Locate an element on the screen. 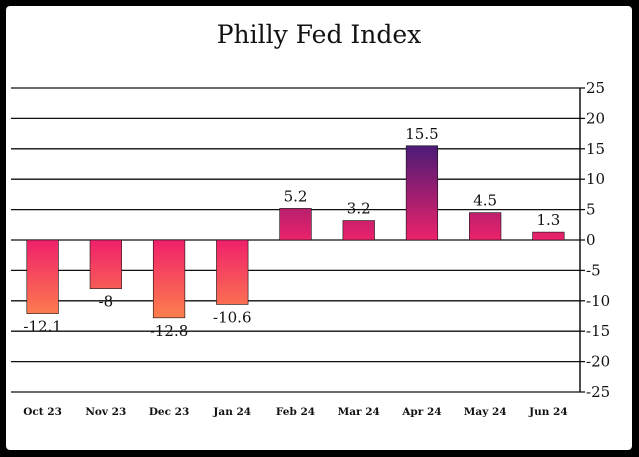 This screenshot has height=457, width=639. x-tick-label: May 24 is located at coordinates (485, 412).